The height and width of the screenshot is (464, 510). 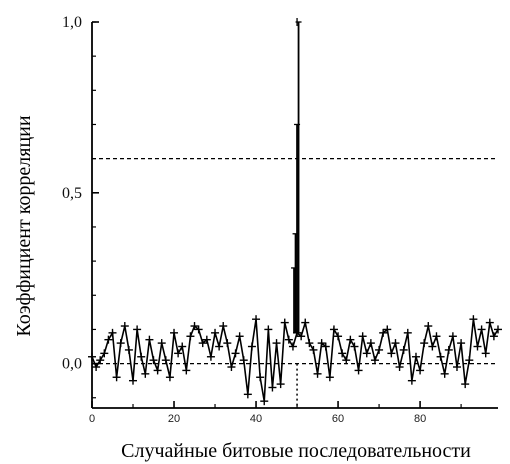 I want to click on y-tick-label: 1,0, so click(x=72, y=22).